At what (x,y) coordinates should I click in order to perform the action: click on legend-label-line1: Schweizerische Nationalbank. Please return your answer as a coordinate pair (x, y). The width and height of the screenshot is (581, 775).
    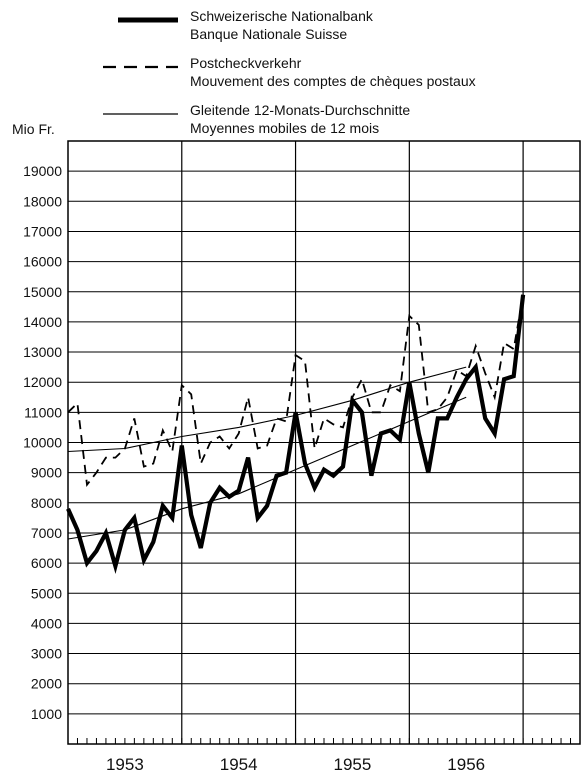
    Looking at the image, I should click on (281, 16).